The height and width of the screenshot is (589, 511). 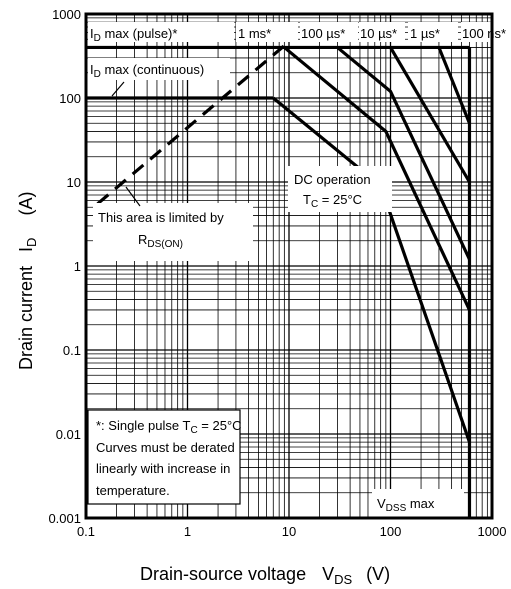 What do you see at coordinates (118, 89) in the screenshot?
I see `id-cont-leader` at bounding box center [118, 89].